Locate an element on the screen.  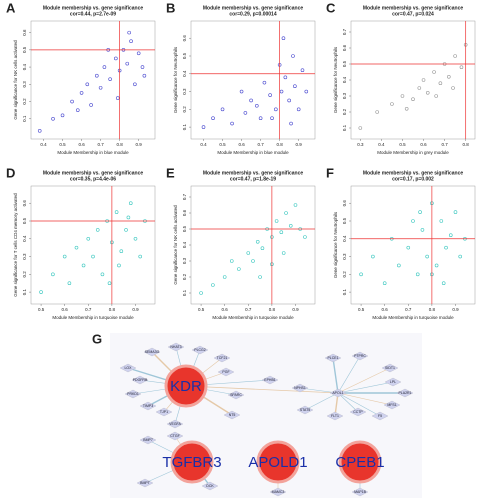
chart-subtitle: cor=0.47, p=0.024 is located at coordinates (413, 14).